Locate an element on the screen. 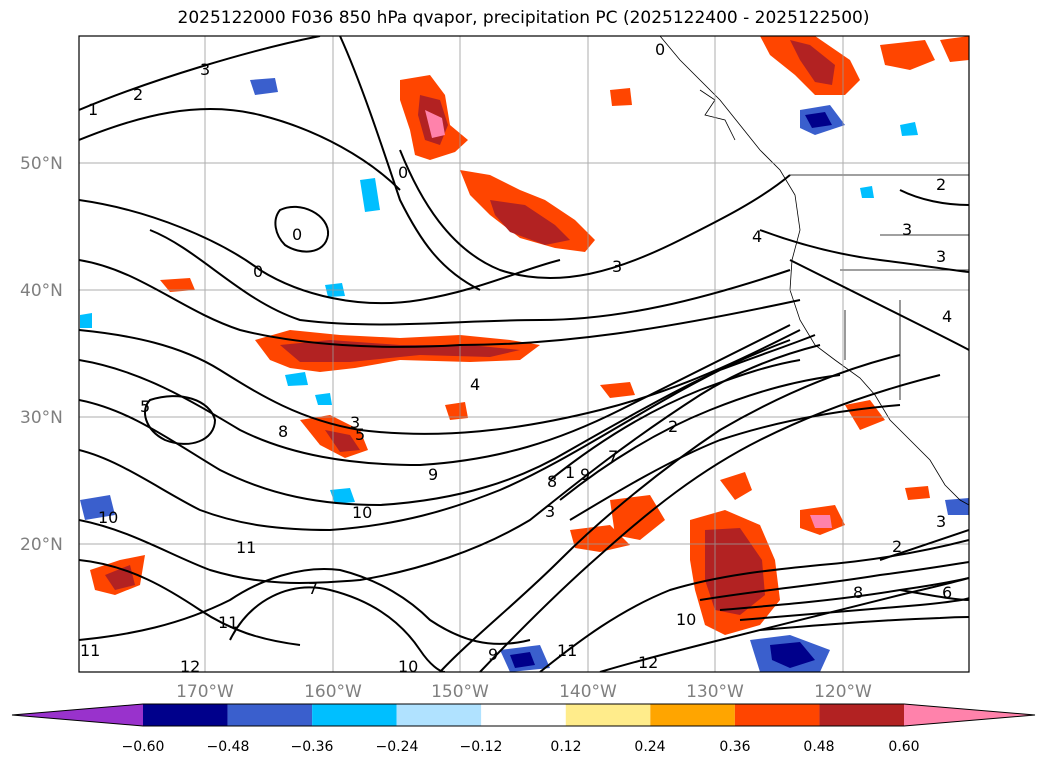  colorbar-tick-label: −0.60 is located at coordinates (143, 747).